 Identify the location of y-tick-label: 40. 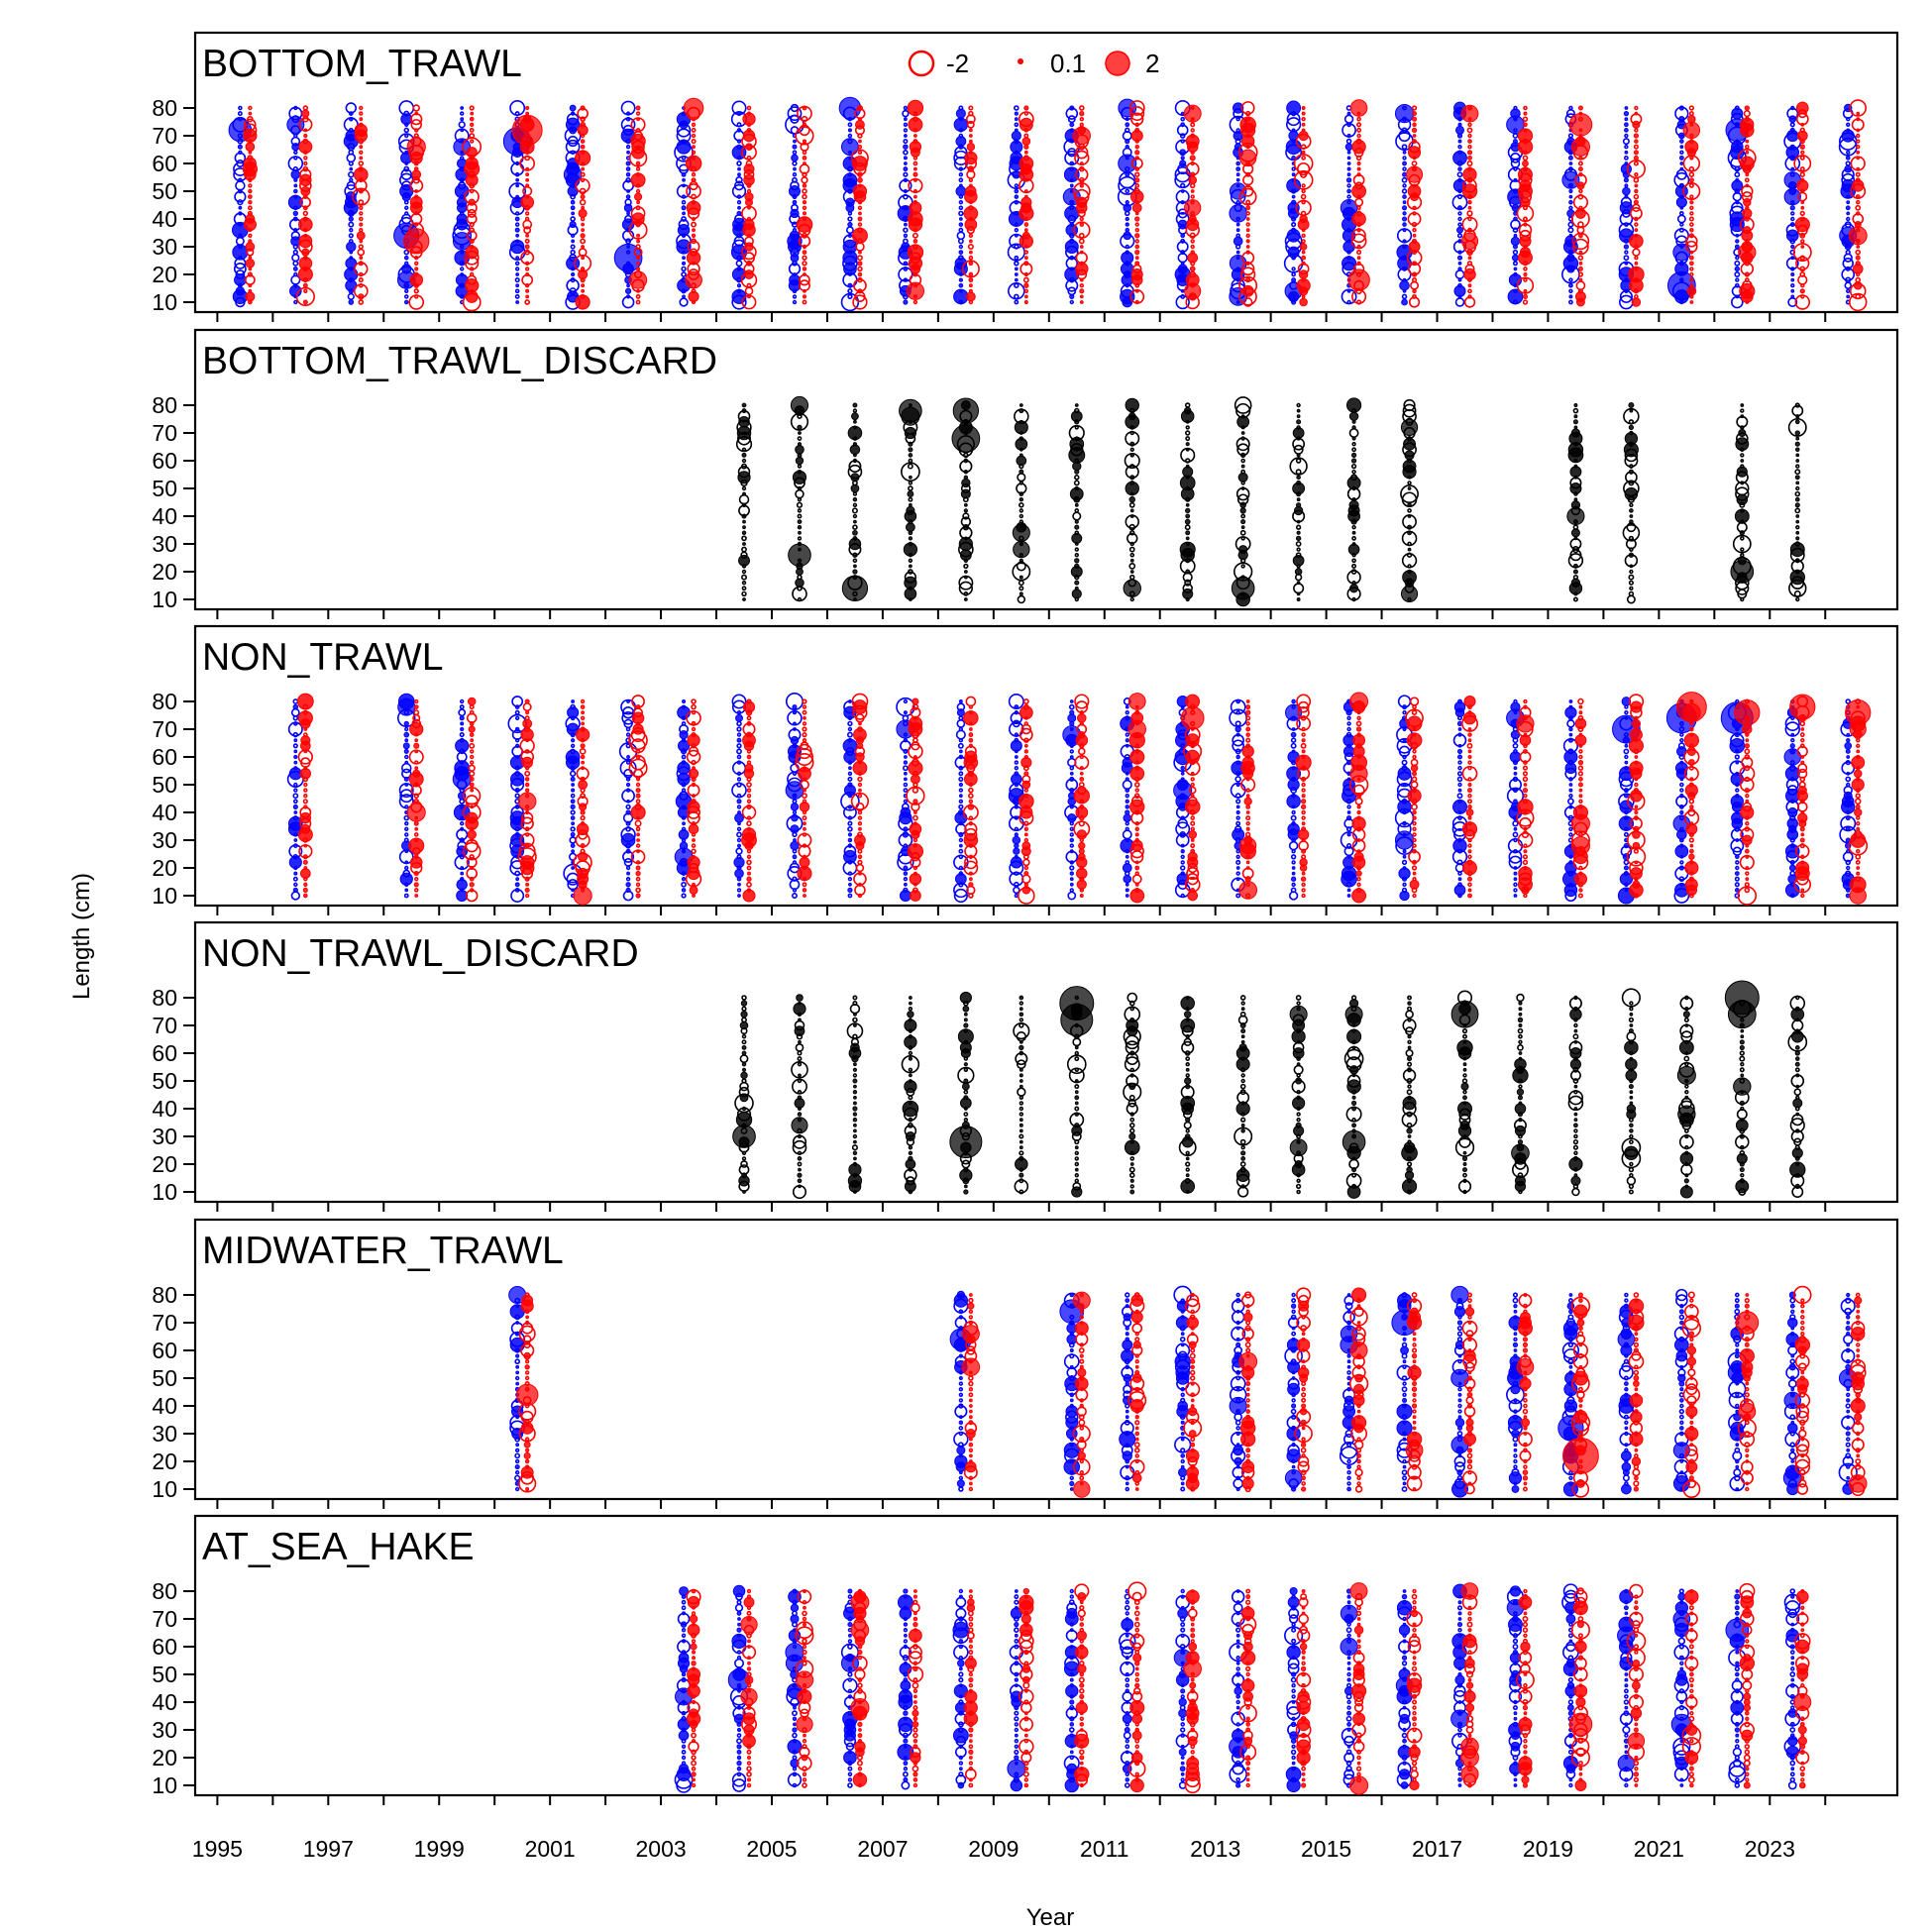
(164, 1109).